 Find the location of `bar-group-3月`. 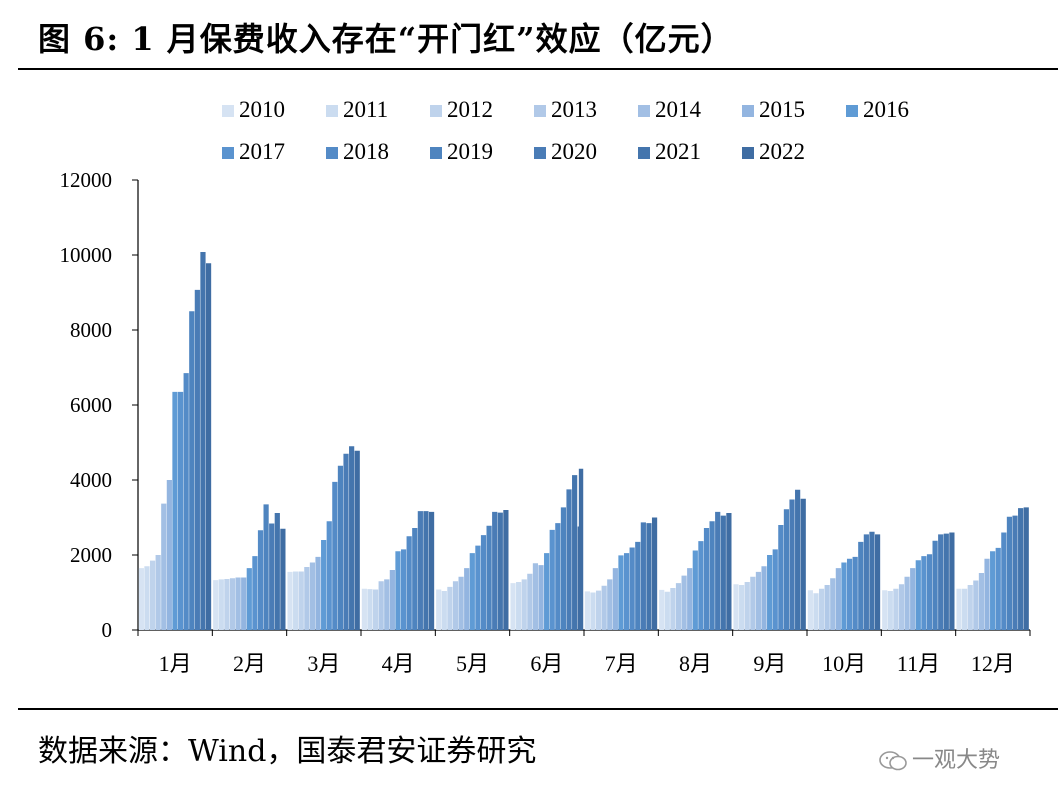

bar-group-3月 is located at coordinates (323, 538).